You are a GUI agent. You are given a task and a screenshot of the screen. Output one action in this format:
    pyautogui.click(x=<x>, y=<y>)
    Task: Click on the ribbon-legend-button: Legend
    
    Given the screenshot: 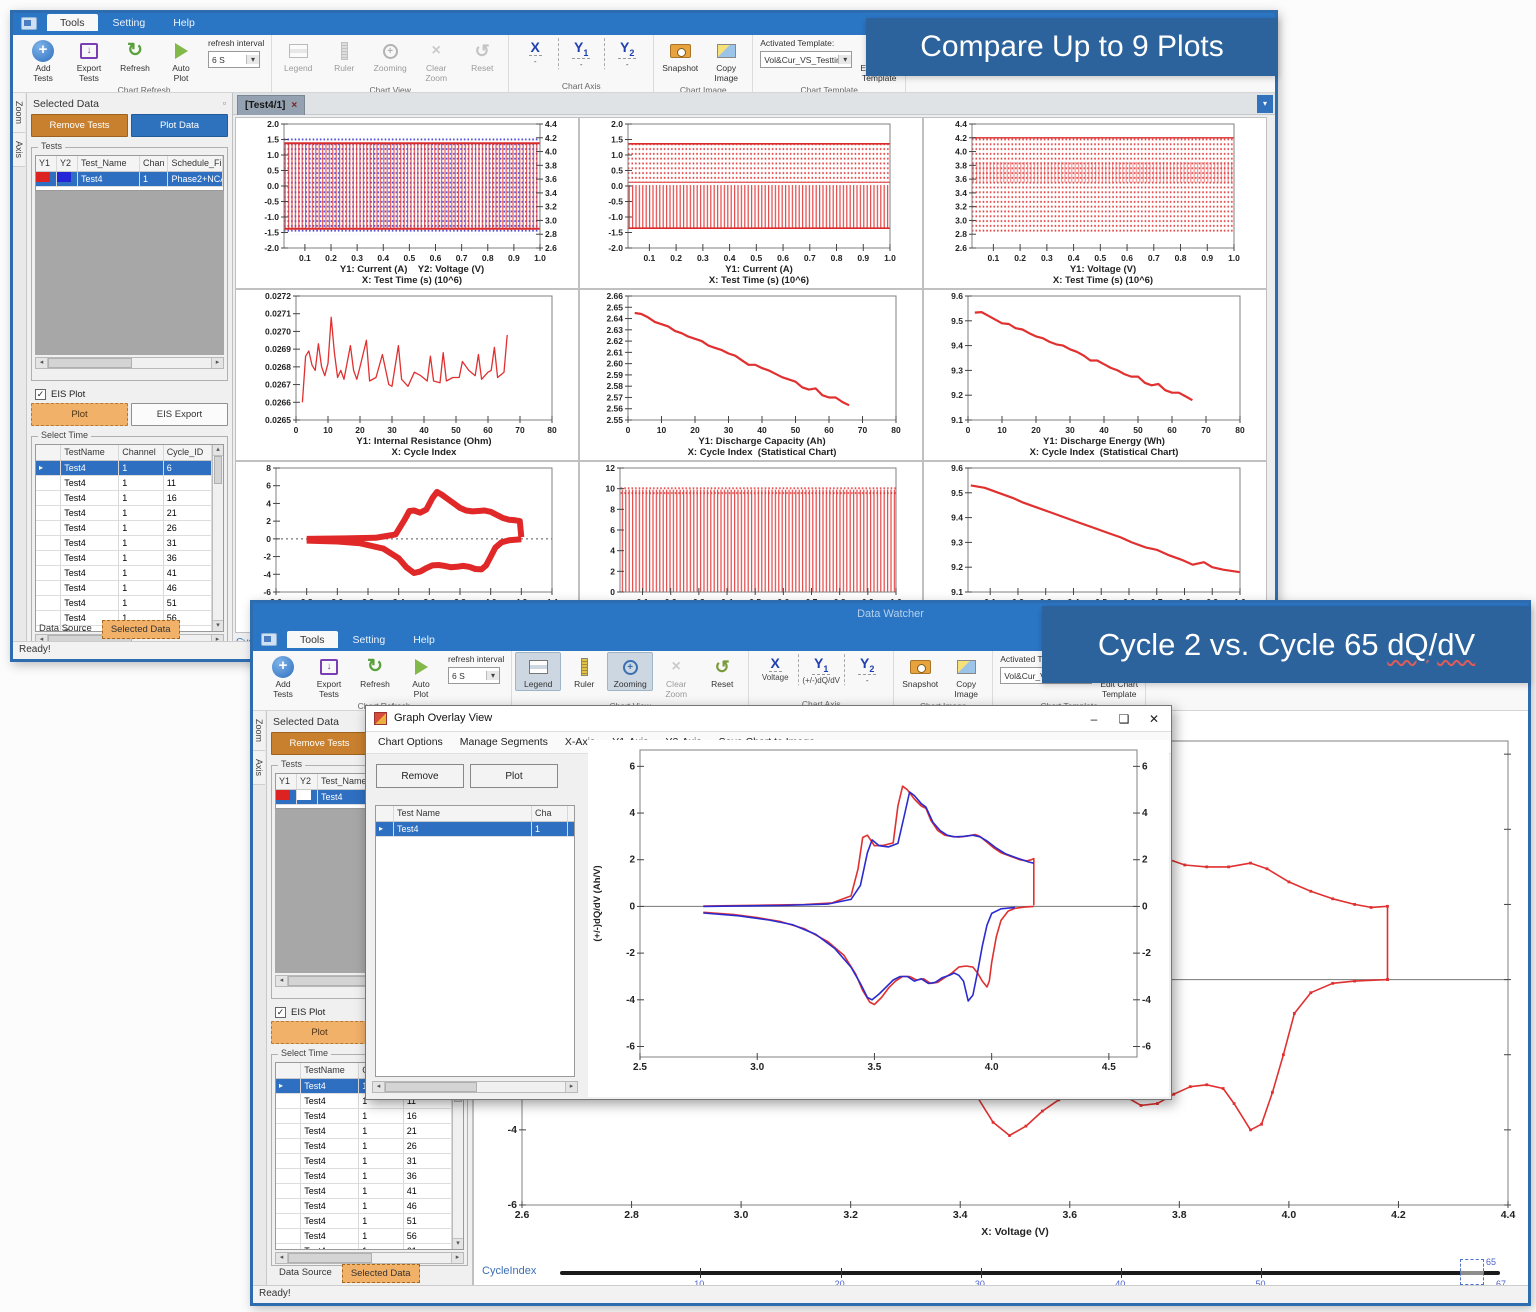 What is the action you would take?
    pyautogui.click(x=538, y=671)
    